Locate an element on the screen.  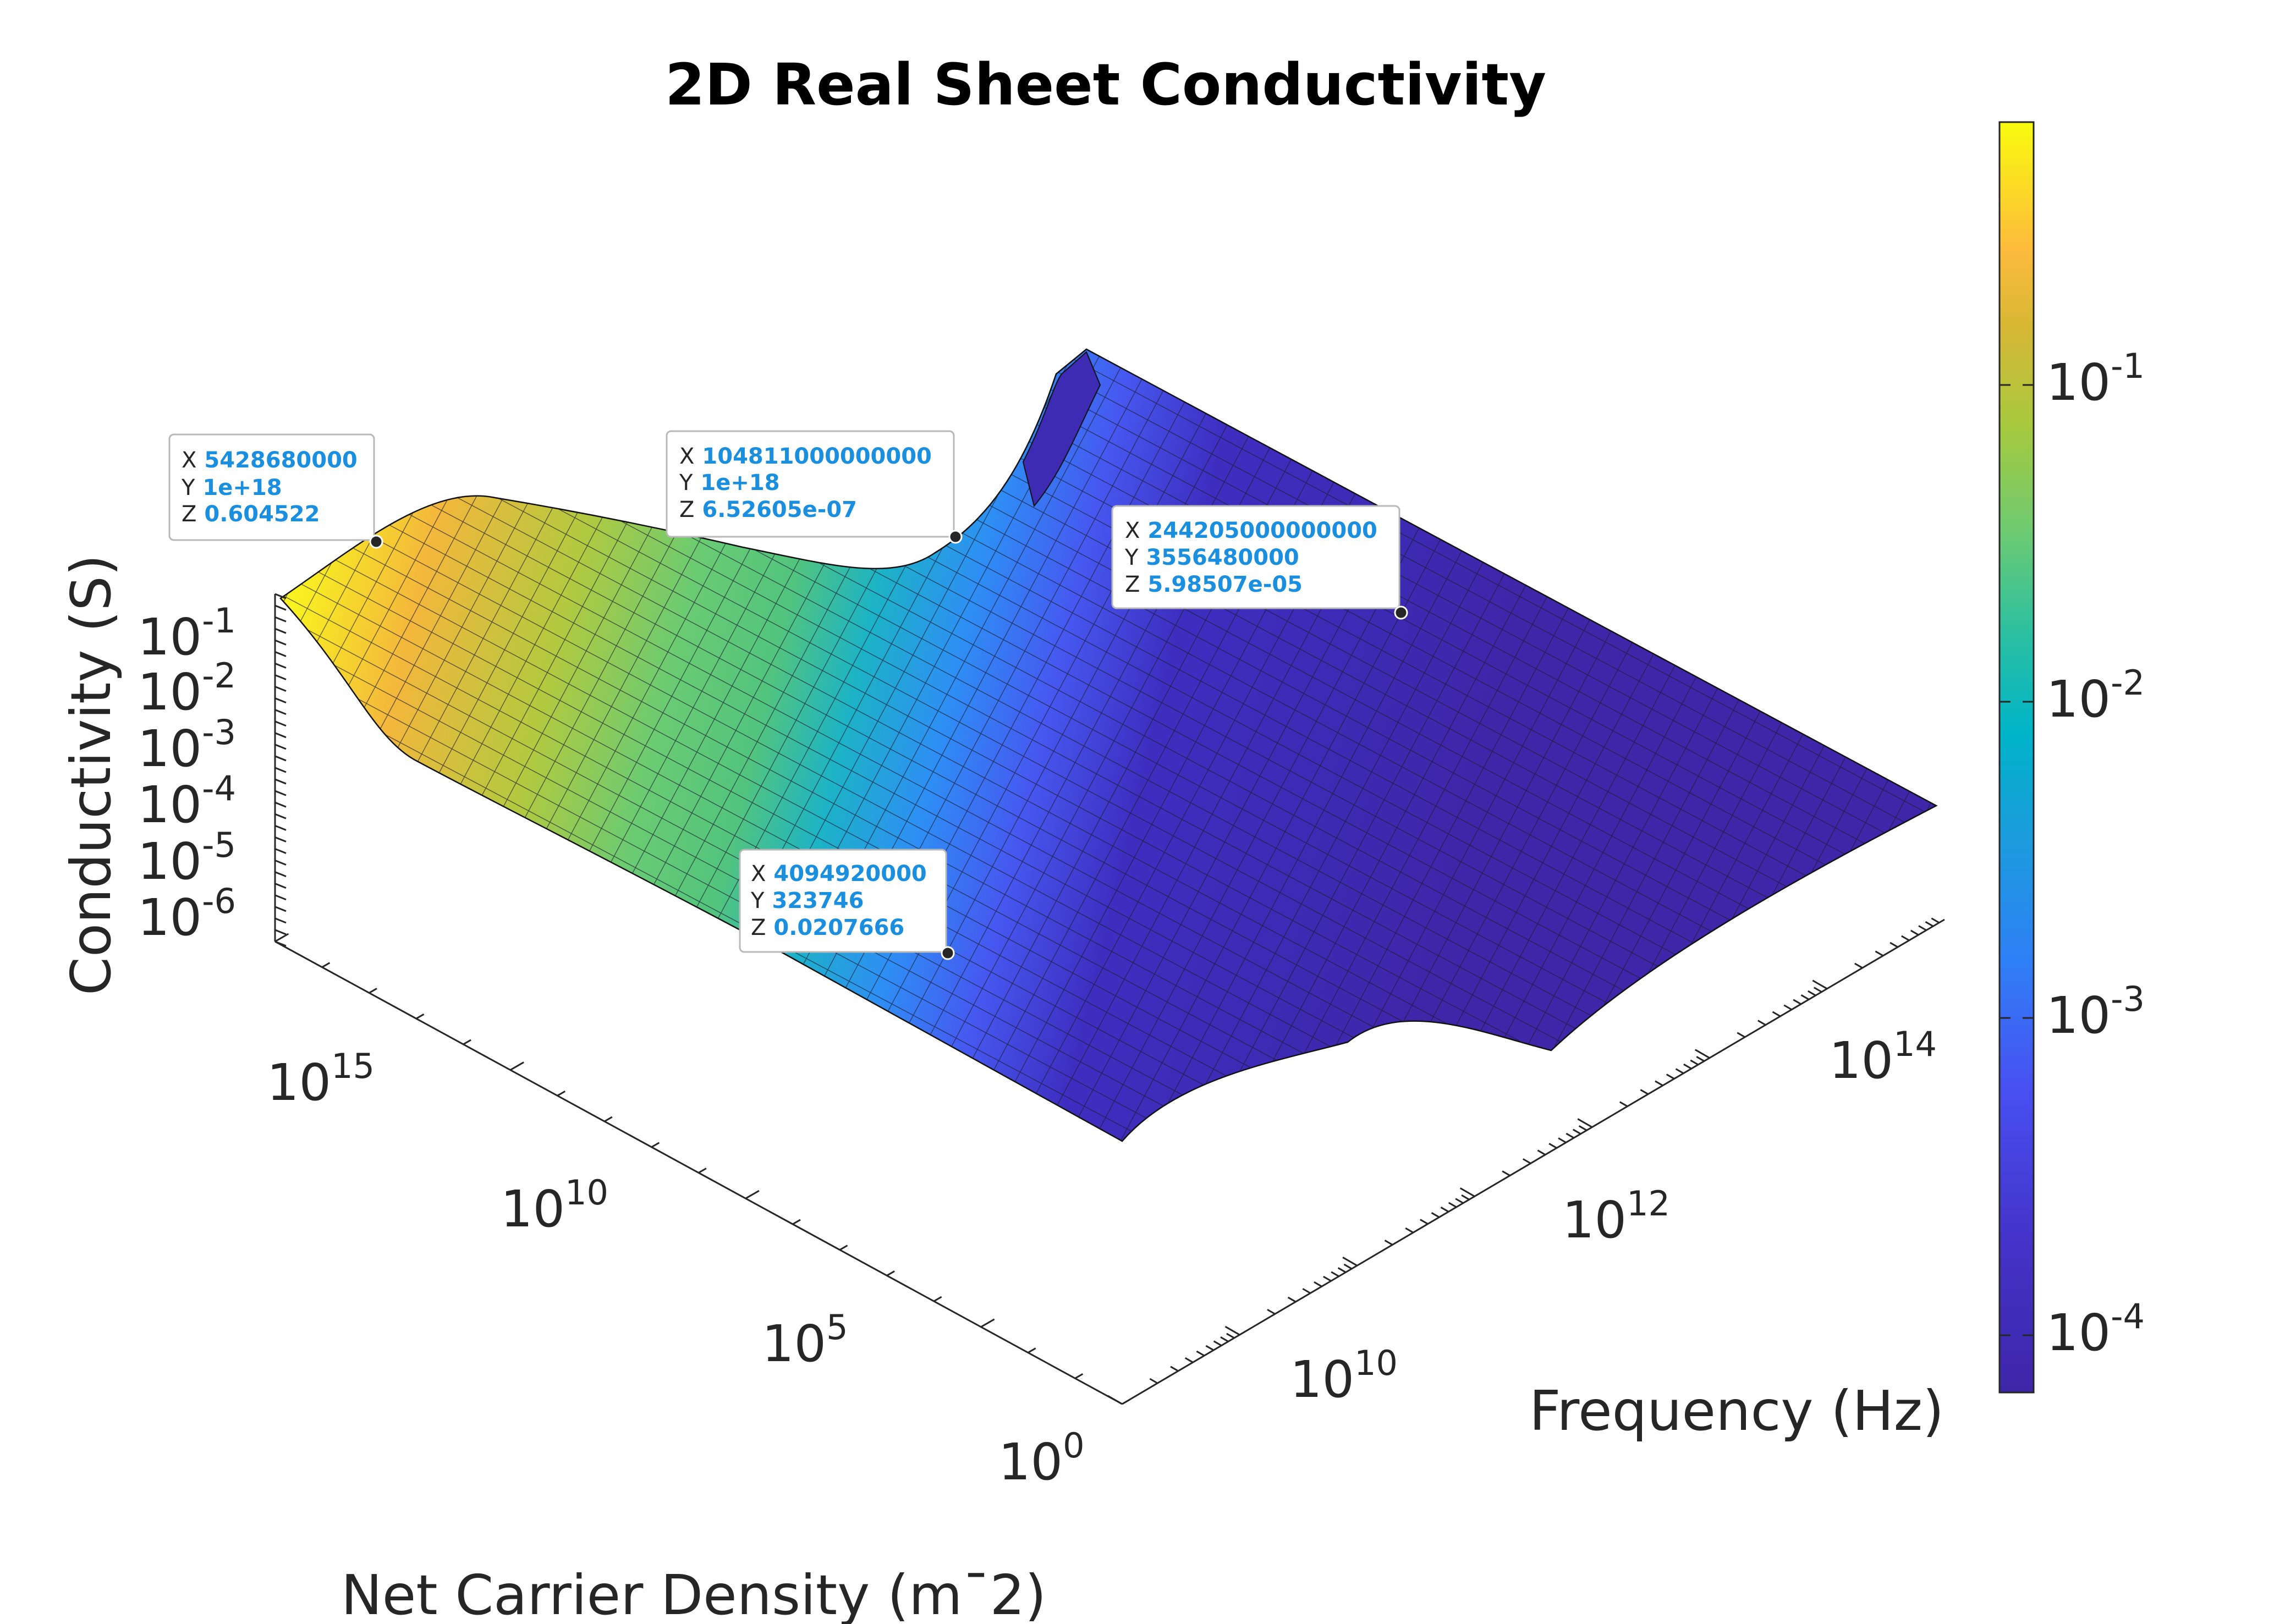
x-axis-label: Frequency (Hz) is located at coordinates (1736, 1411).